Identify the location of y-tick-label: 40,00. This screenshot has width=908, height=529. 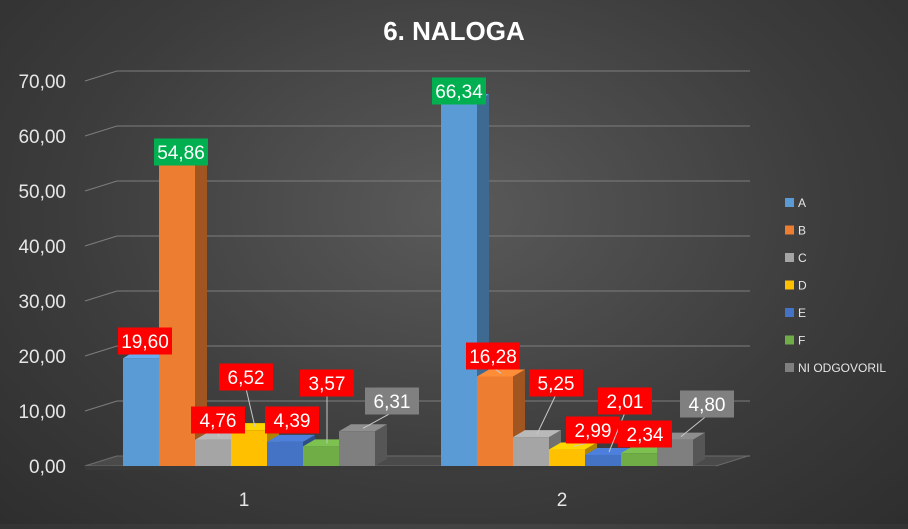
(42, 247).